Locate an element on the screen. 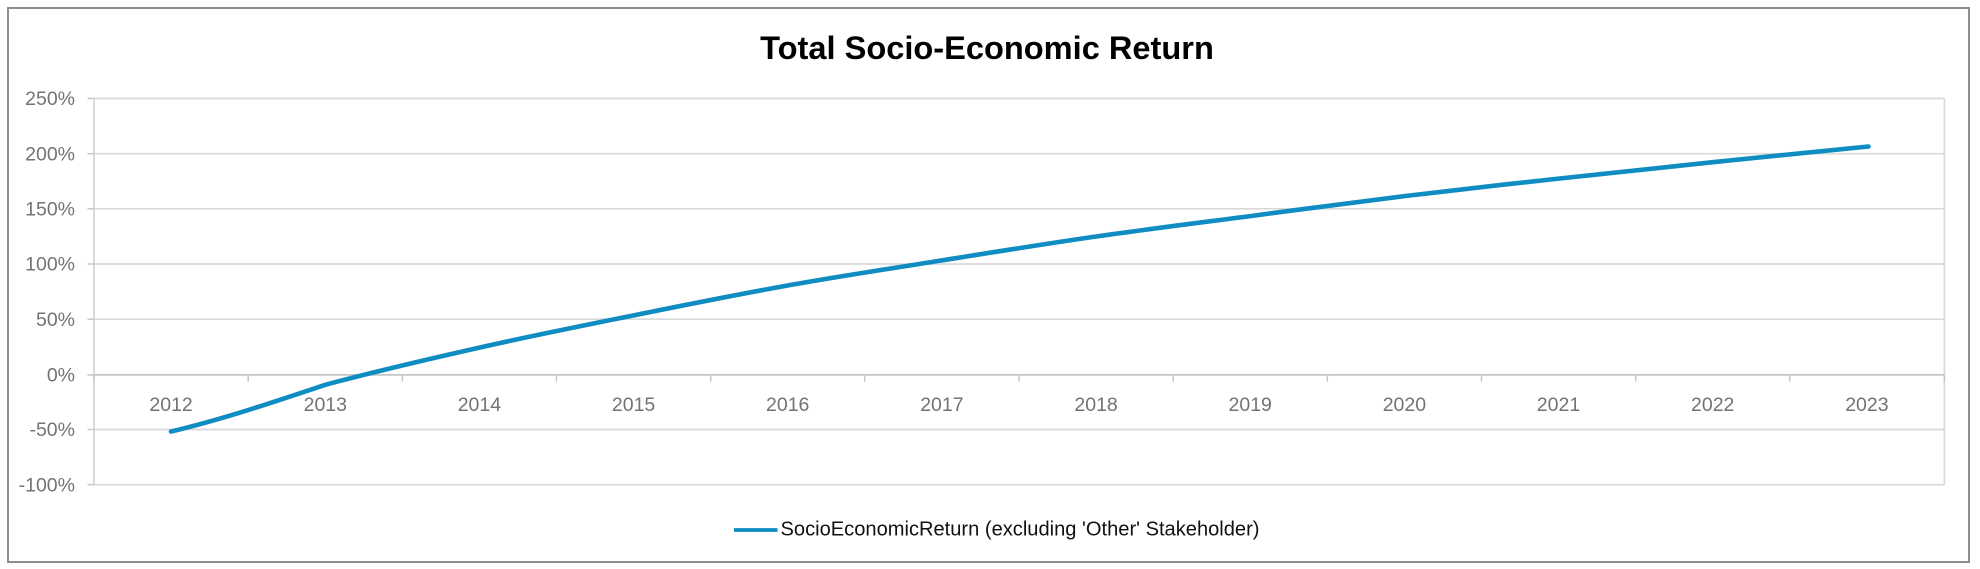  svg-text: 200% is located at coordinates (50, 154).